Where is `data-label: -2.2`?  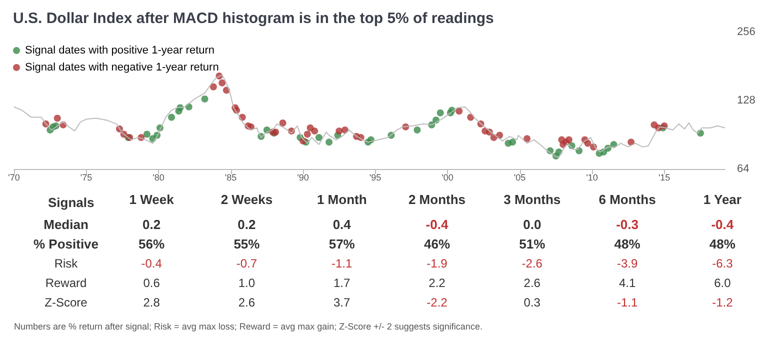 data-label: -2.2 is located at coordinates (437, 302).